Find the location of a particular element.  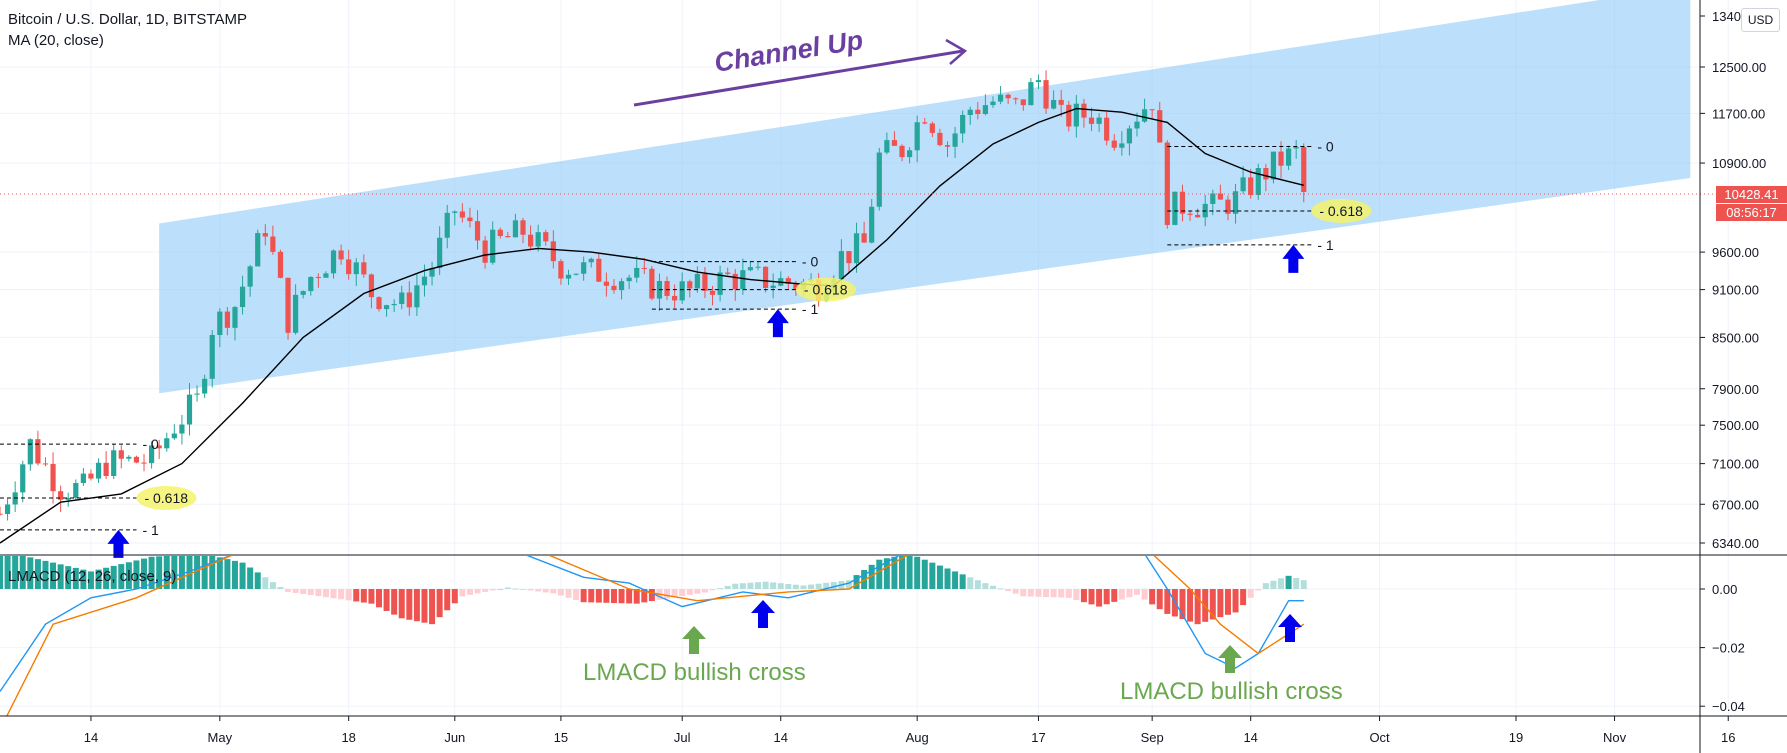

lmacd-legend: LMACD (12, 26, close, 9) is located at coordinates (92, 576).